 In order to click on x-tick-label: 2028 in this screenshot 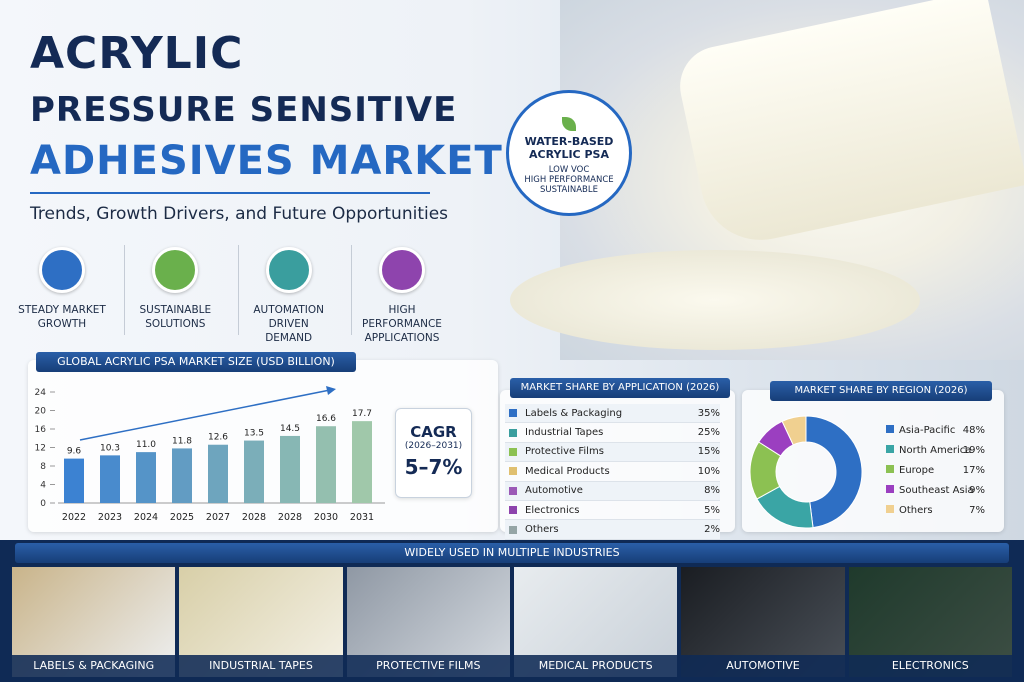, I will do `click(254, 517)`.